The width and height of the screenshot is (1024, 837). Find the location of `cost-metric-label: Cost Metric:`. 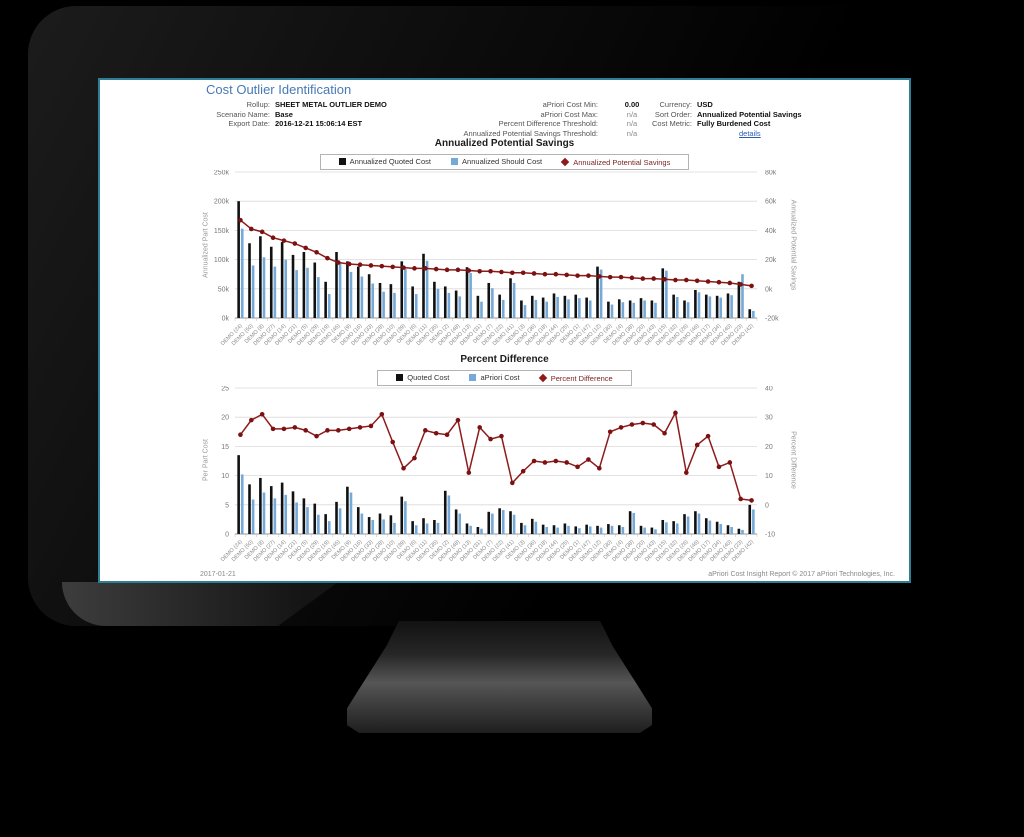

cost-metric-label: Cost Metric: is located at coordinates (671, 124).